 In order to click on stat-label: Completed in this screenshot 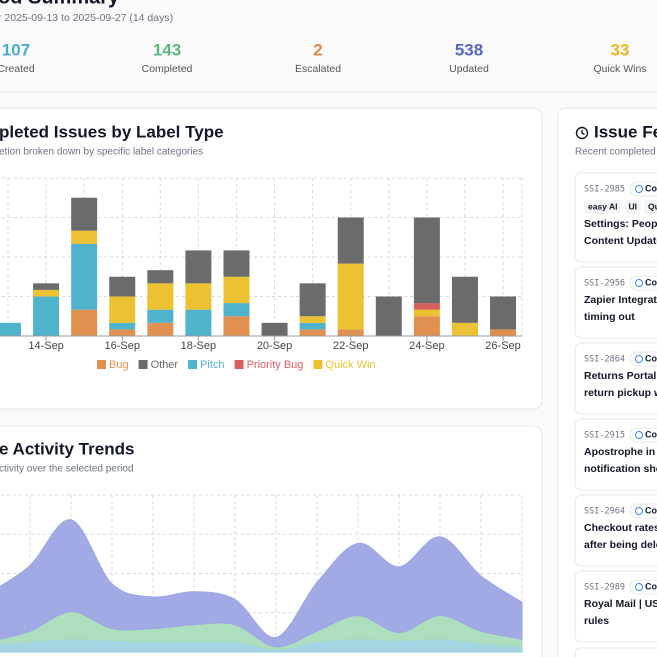, I will do `click(167, 69)`.